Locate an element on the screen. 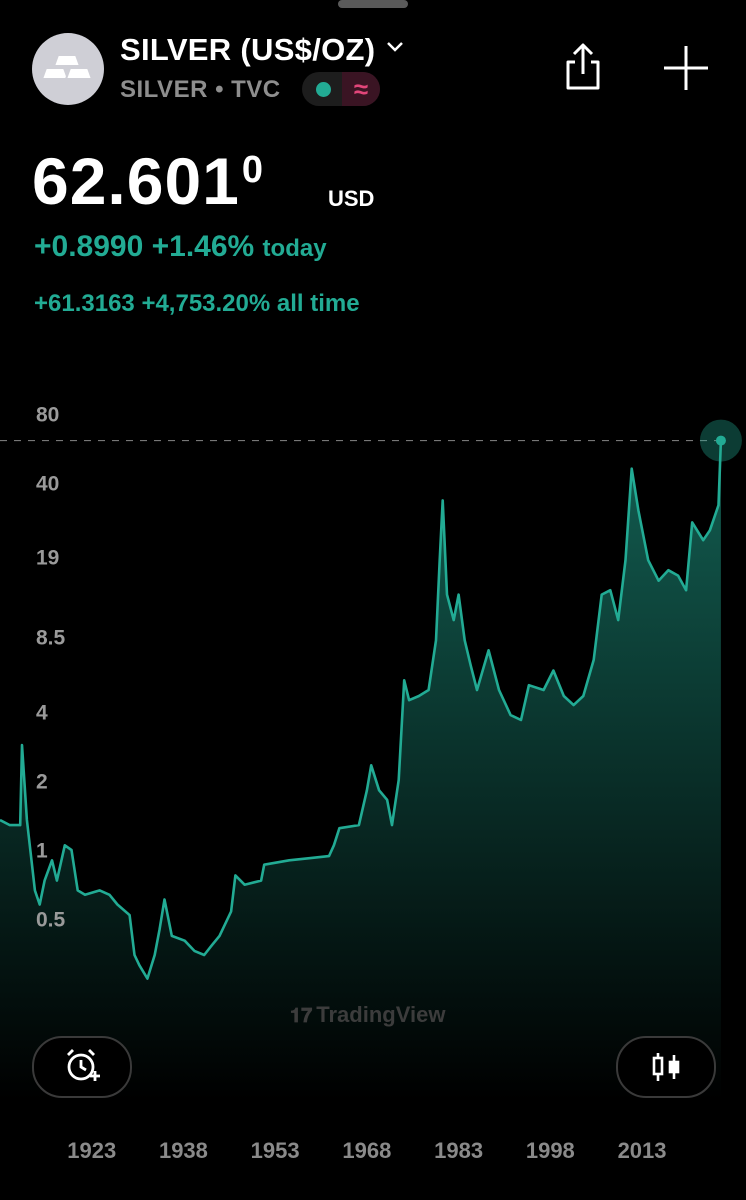 This screenshot has height=1200, width=746. x-tick-label: 1938 is located at coordinates (183, 1150).